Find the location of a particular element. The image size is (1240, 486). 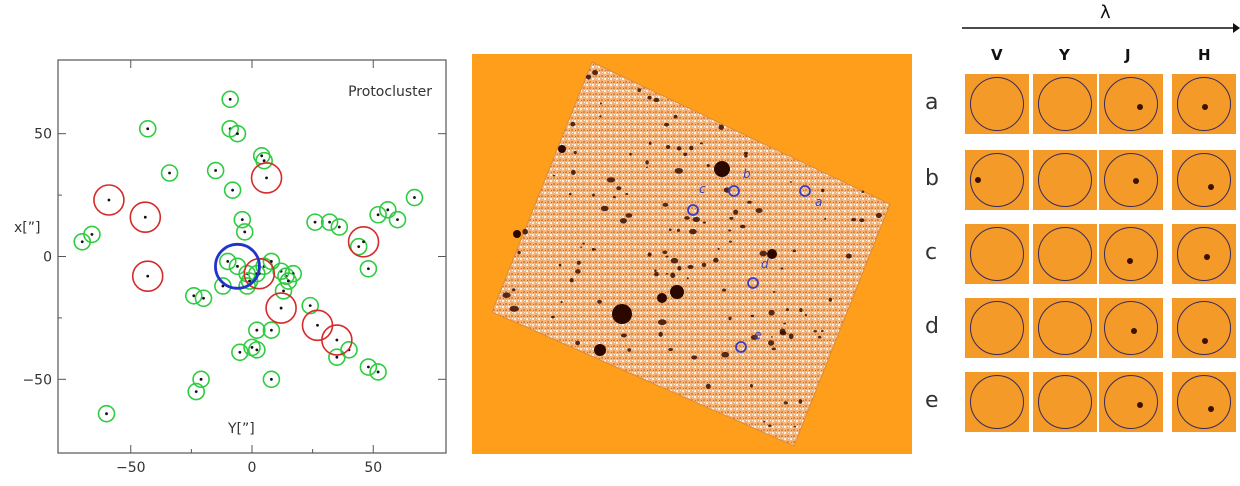

stamp-d-j is located at coordinates (1131, 328).